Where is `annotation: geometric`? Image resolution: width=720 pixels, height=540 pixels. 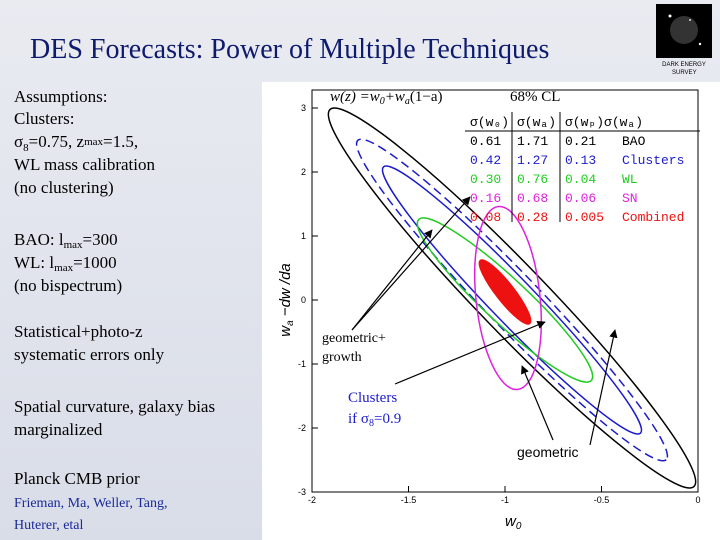
annotation: geometric is located at coordinates (547, 452).